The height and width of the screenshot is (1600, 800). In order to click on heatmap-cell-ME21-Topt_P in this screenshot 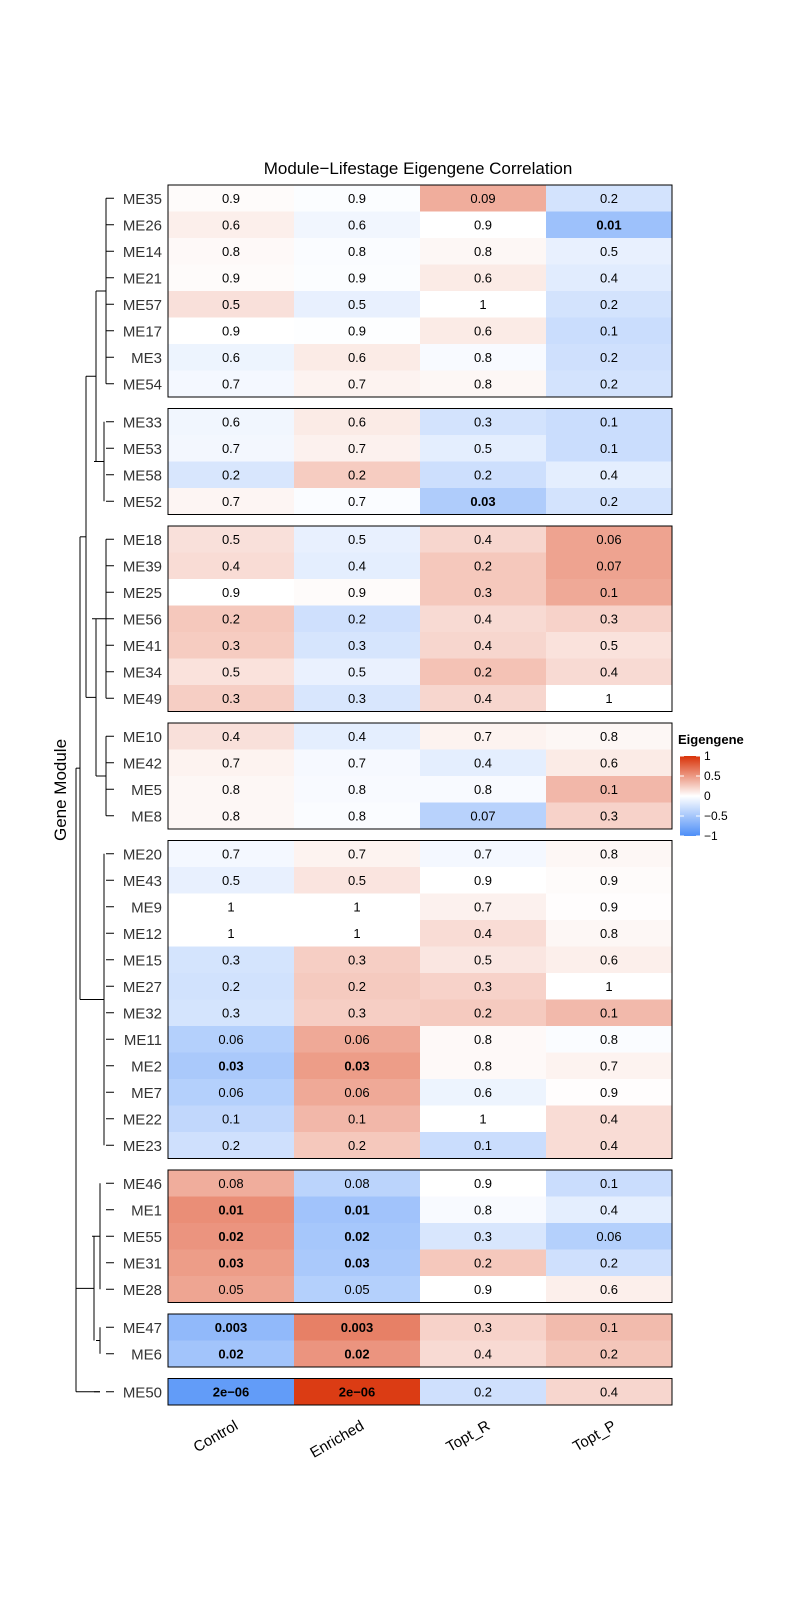, I will do `click(609, 277)`.